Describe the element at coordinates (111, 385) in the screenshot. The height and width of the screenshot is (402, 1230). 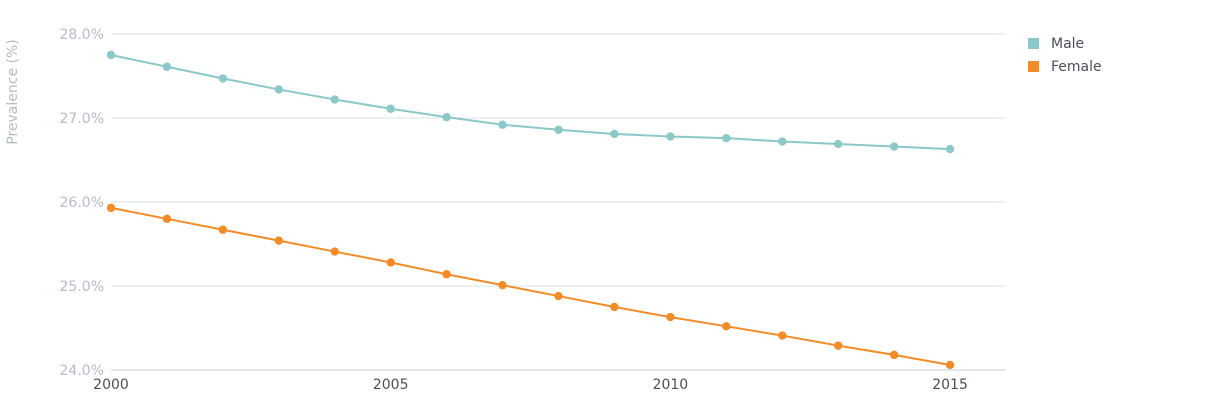
I see `x-tick-label: 2000` at that location.